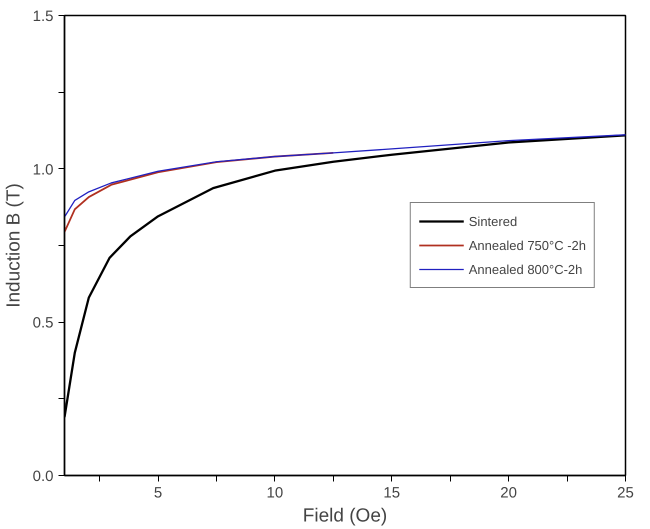 This screenshot has height=529, width=650. Describe the element at coordinates (275, 493) in the screenshot. I see `x-tick-label: 10` at that location.